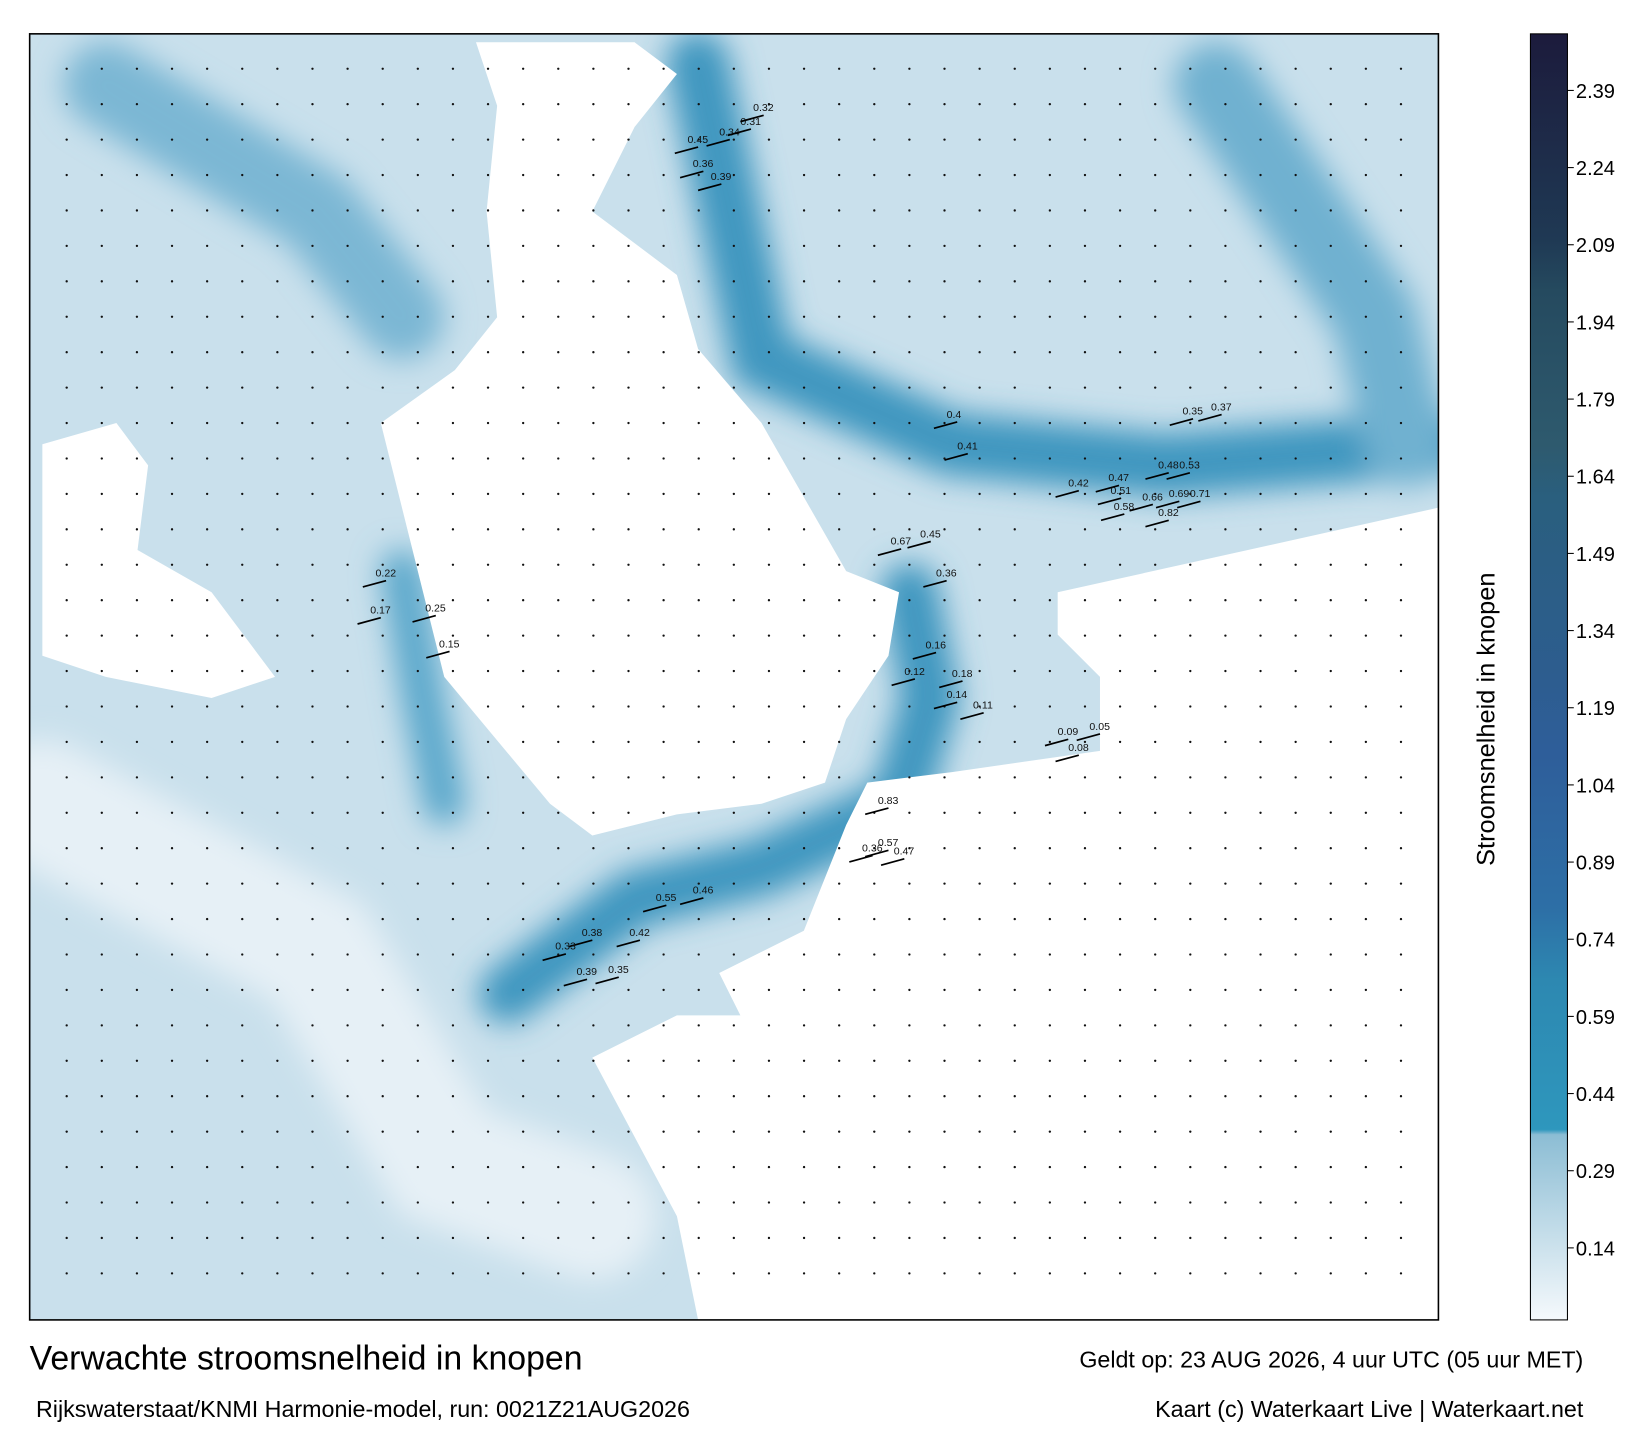  What do you see at coordinates (1189, 466) in the screenshot?
I see `current-label: 0.53` at bounding box center [1189, 466].